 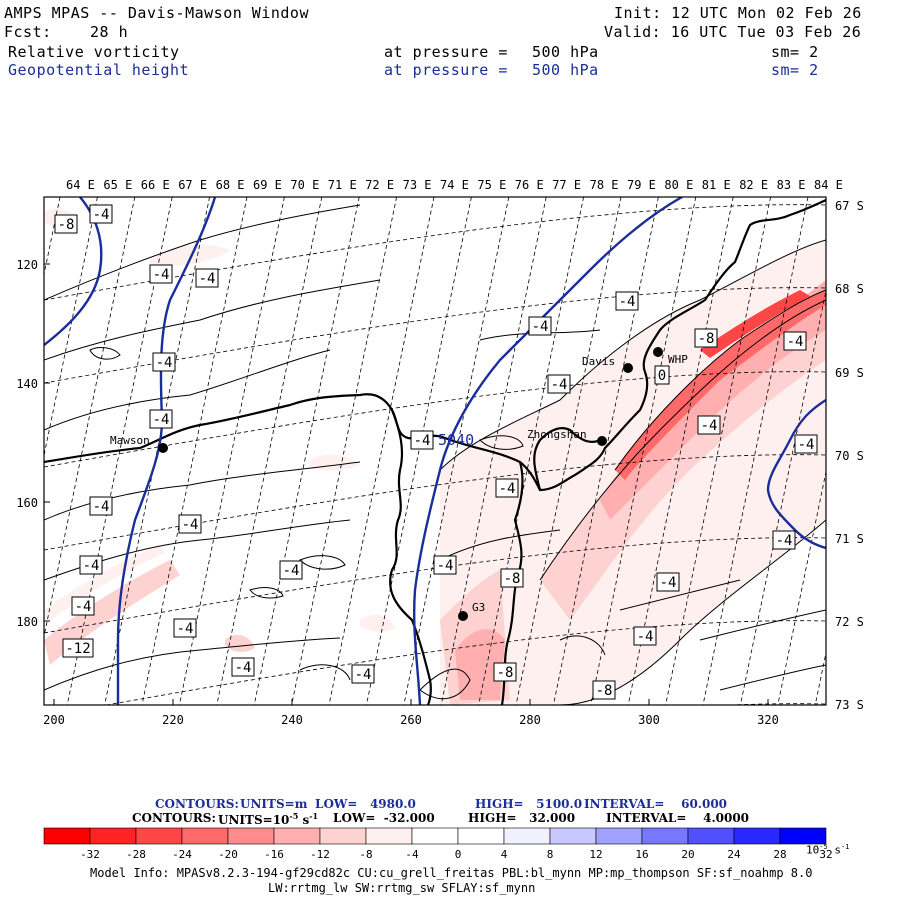 I want to click on colorbar-tick-label: -16, so click(x=274, y=854).